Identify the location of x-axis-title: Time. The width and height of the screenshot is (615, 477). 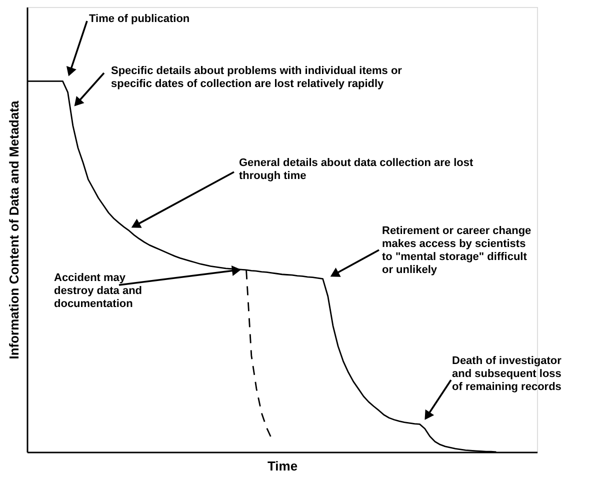
(282, 466).